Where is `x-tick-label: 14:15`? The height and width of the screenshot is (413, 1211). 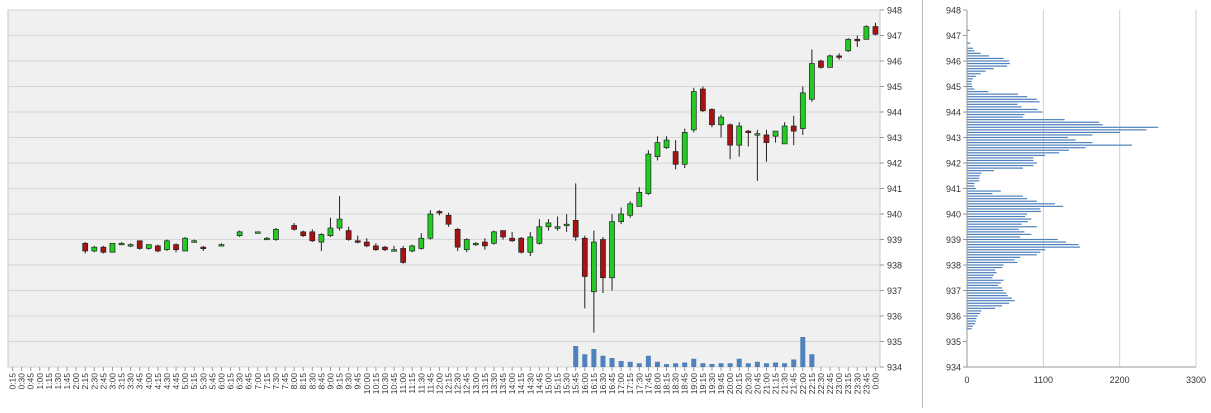
x-tick-label: 14:15 is located at coordinates (521, 384).